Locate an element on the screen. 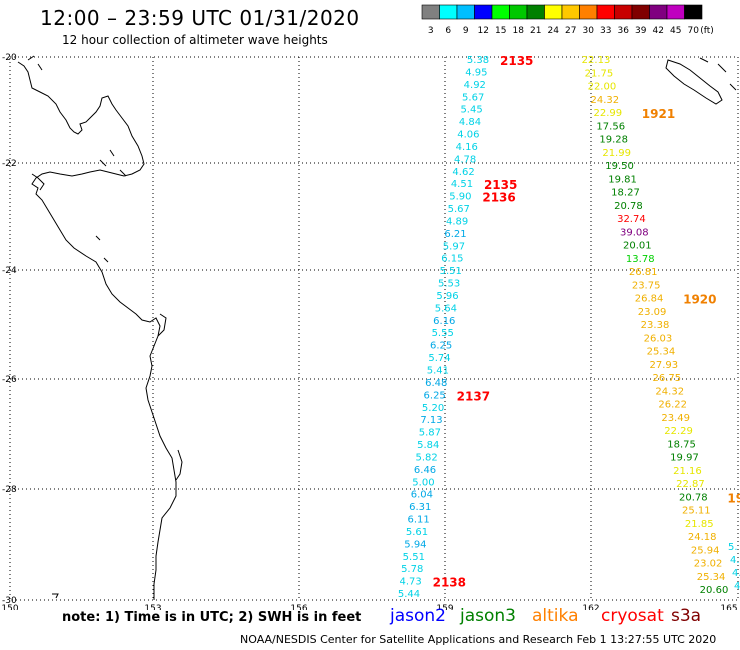  wave-height-label: 7.13 is located at coordinates (431, 420).